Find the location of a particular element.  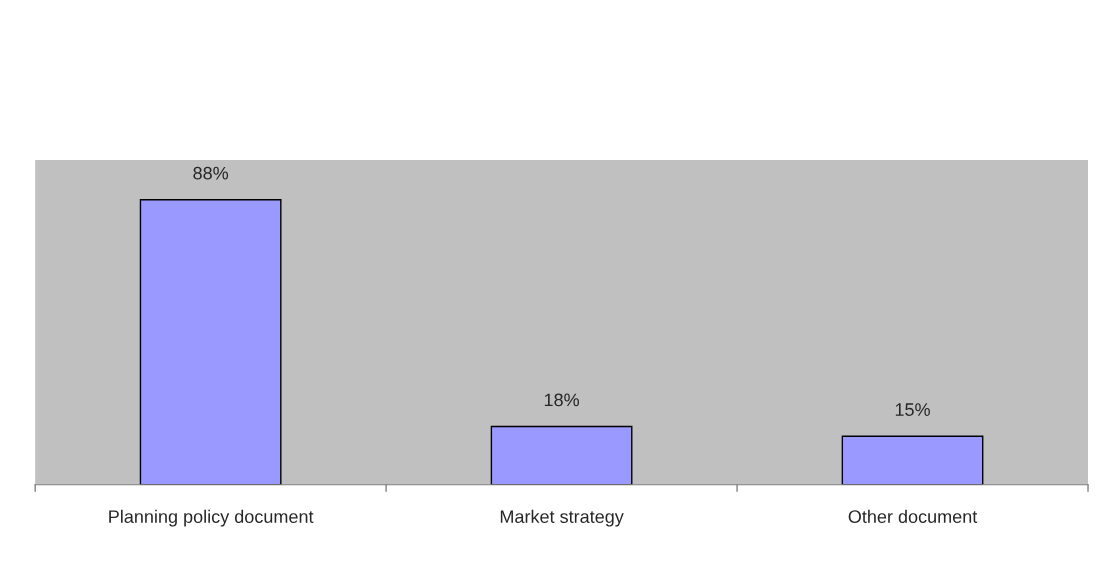

x-tick-label: Other document is located at coordinates (913, 516).